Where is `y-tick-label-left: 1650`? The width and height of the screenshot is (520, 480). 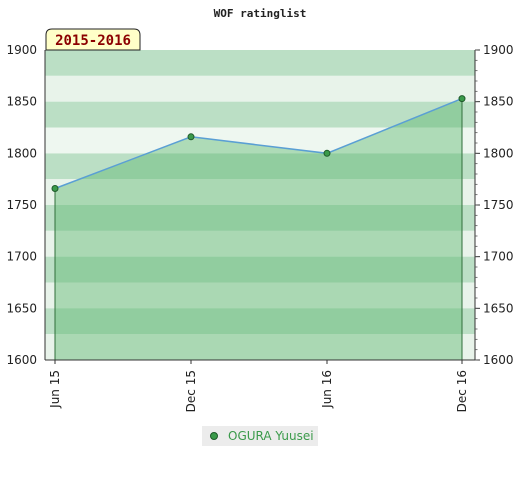 y-tick-label-left: 1650 is located at coordinates (21, 308).